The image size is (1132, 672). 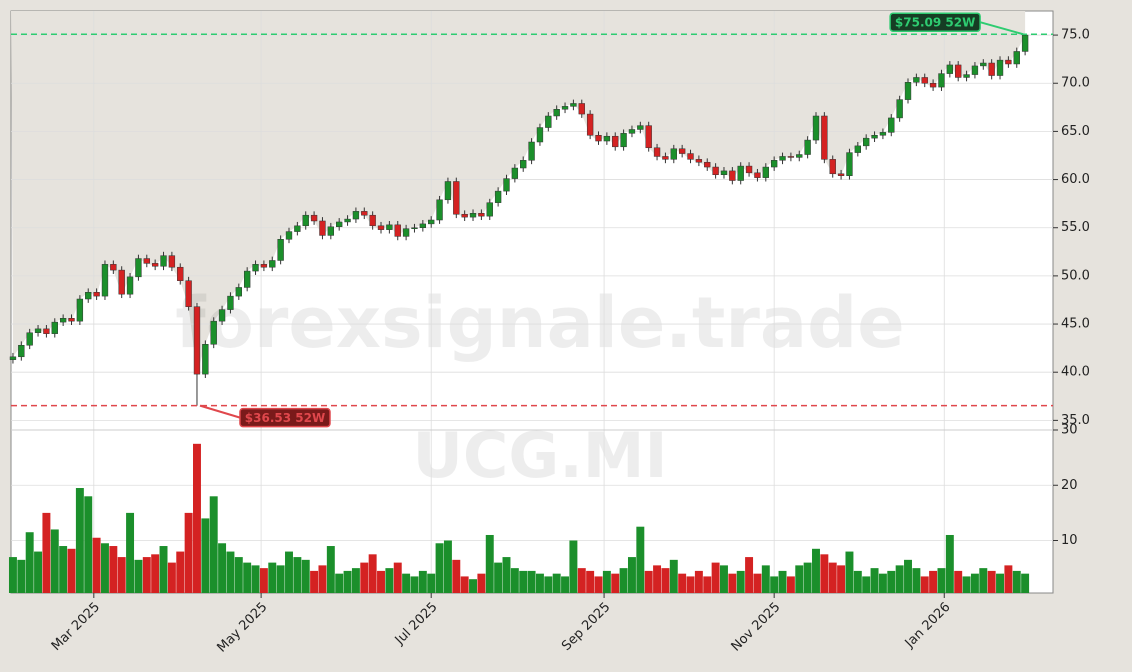 What do you see at coordinates (1075, 179) in the screenshot?
I see `y-tick-label: 60.0` at bounding box center [1075, 179].